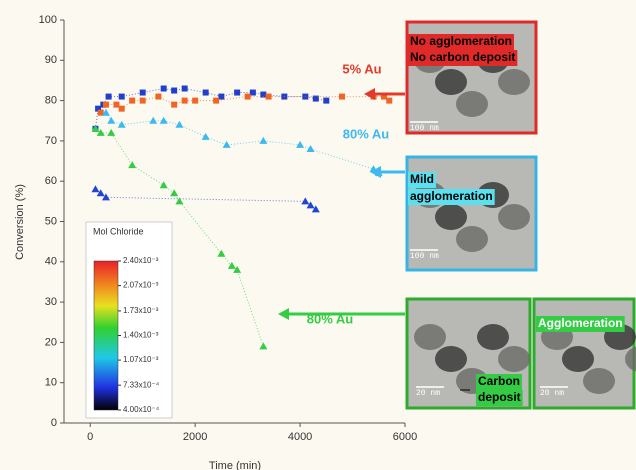 Image resolution: width=636 pixels, height=470 pixels. What do you see at coordinates (141, 359) in the screenshot?
I see `colorbar-tick-label: 1.07x10⁻³` at bounding box center [141, 359].